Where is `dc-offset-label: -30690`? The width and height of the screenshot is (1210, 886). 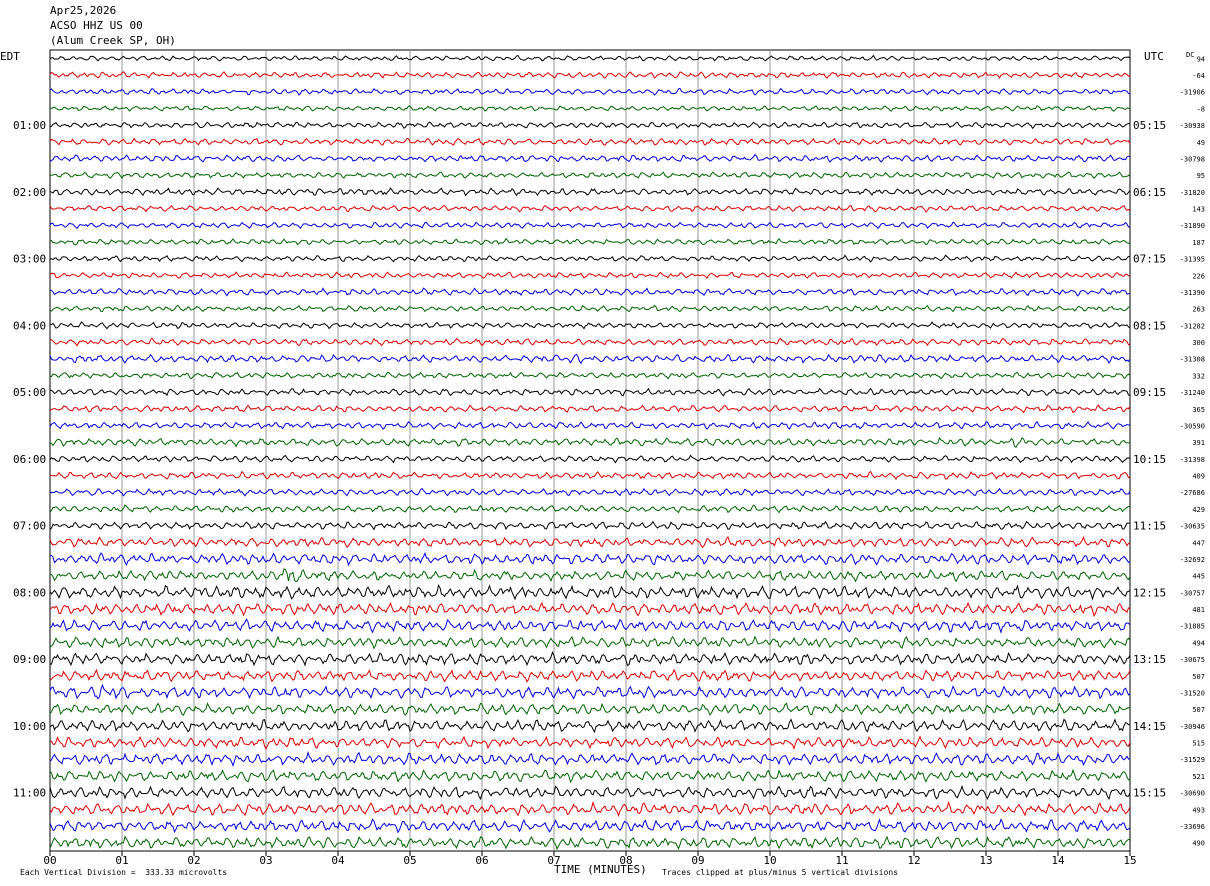 dc-offset-label: -30690 is located at coordinates (1192, 794).